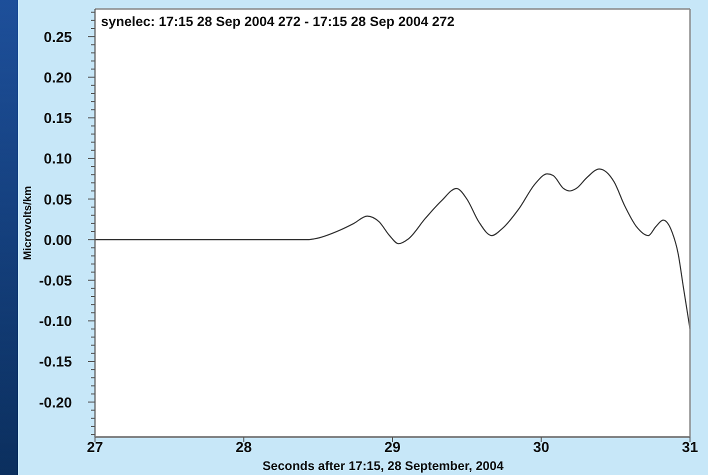 The height and width of the screenshot is (475, 708). Describe the element at coordinates (383, 466) in the screenshot. I see `x-axis-title: Seconds after 17:15, 28 September, 2004` at that location.